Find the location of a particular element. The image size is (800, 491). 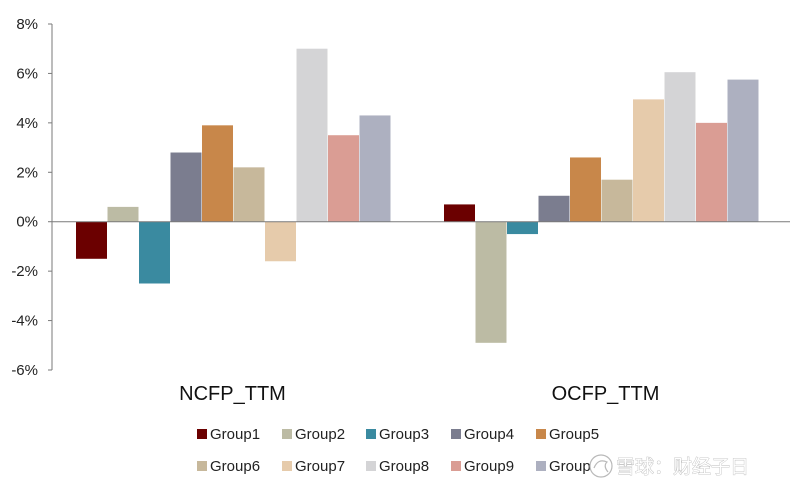

bar-group7-ocfp-ttm is located at coordinates (648, 160).